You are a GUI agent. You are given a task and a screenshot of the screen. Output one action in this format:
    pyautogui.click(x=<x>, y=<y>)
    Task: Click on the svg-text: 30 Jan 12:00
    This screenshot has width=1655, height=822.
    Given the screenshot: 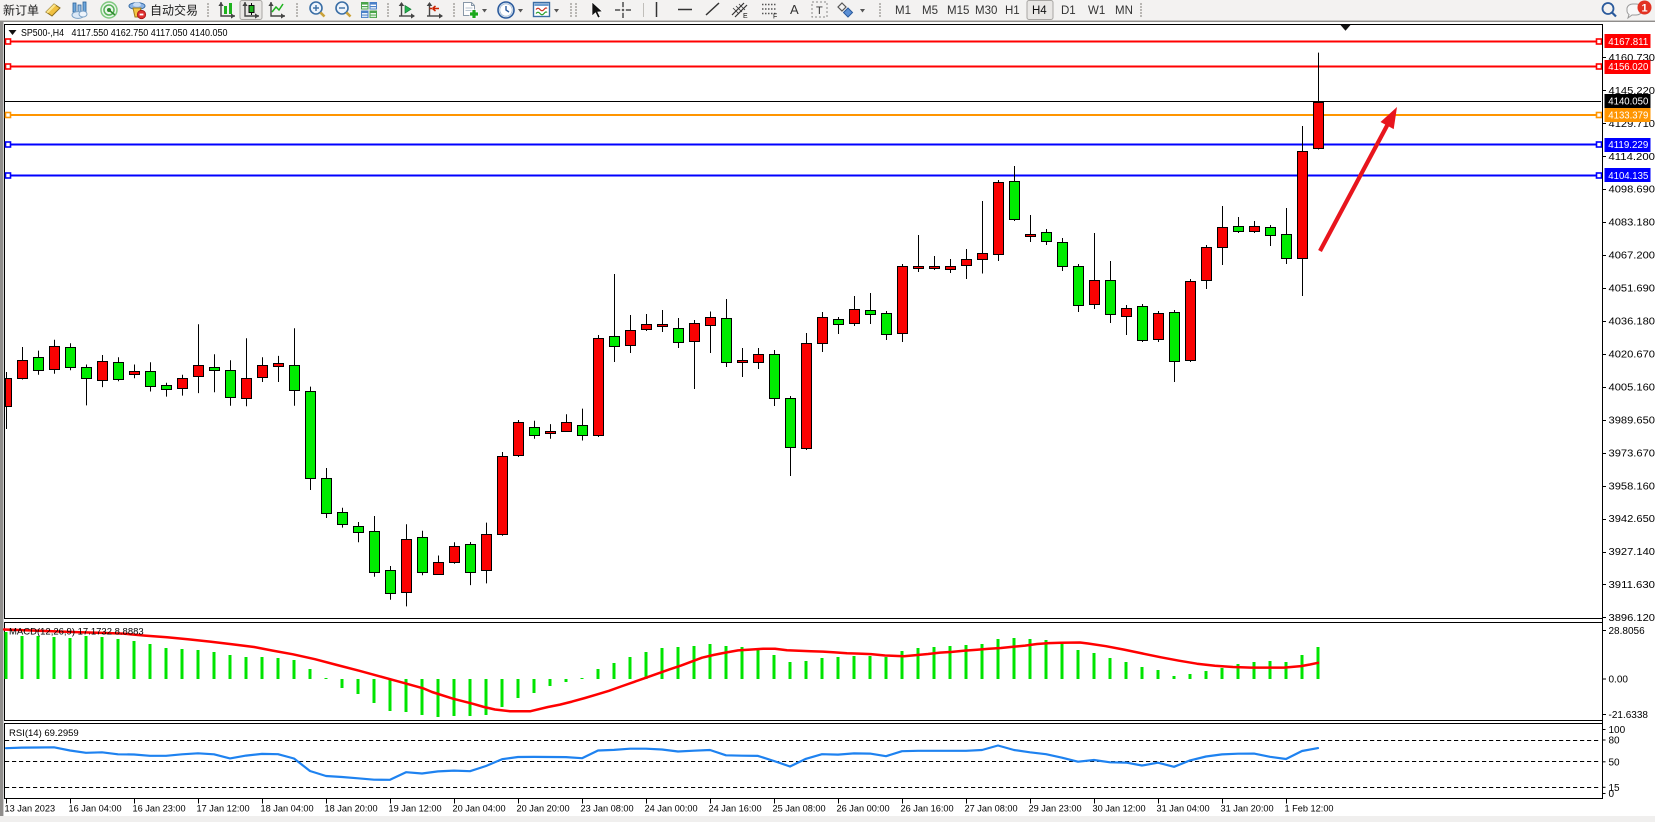 What is the action you would take?
    pyautogui.click(x=1119, y=809)
    